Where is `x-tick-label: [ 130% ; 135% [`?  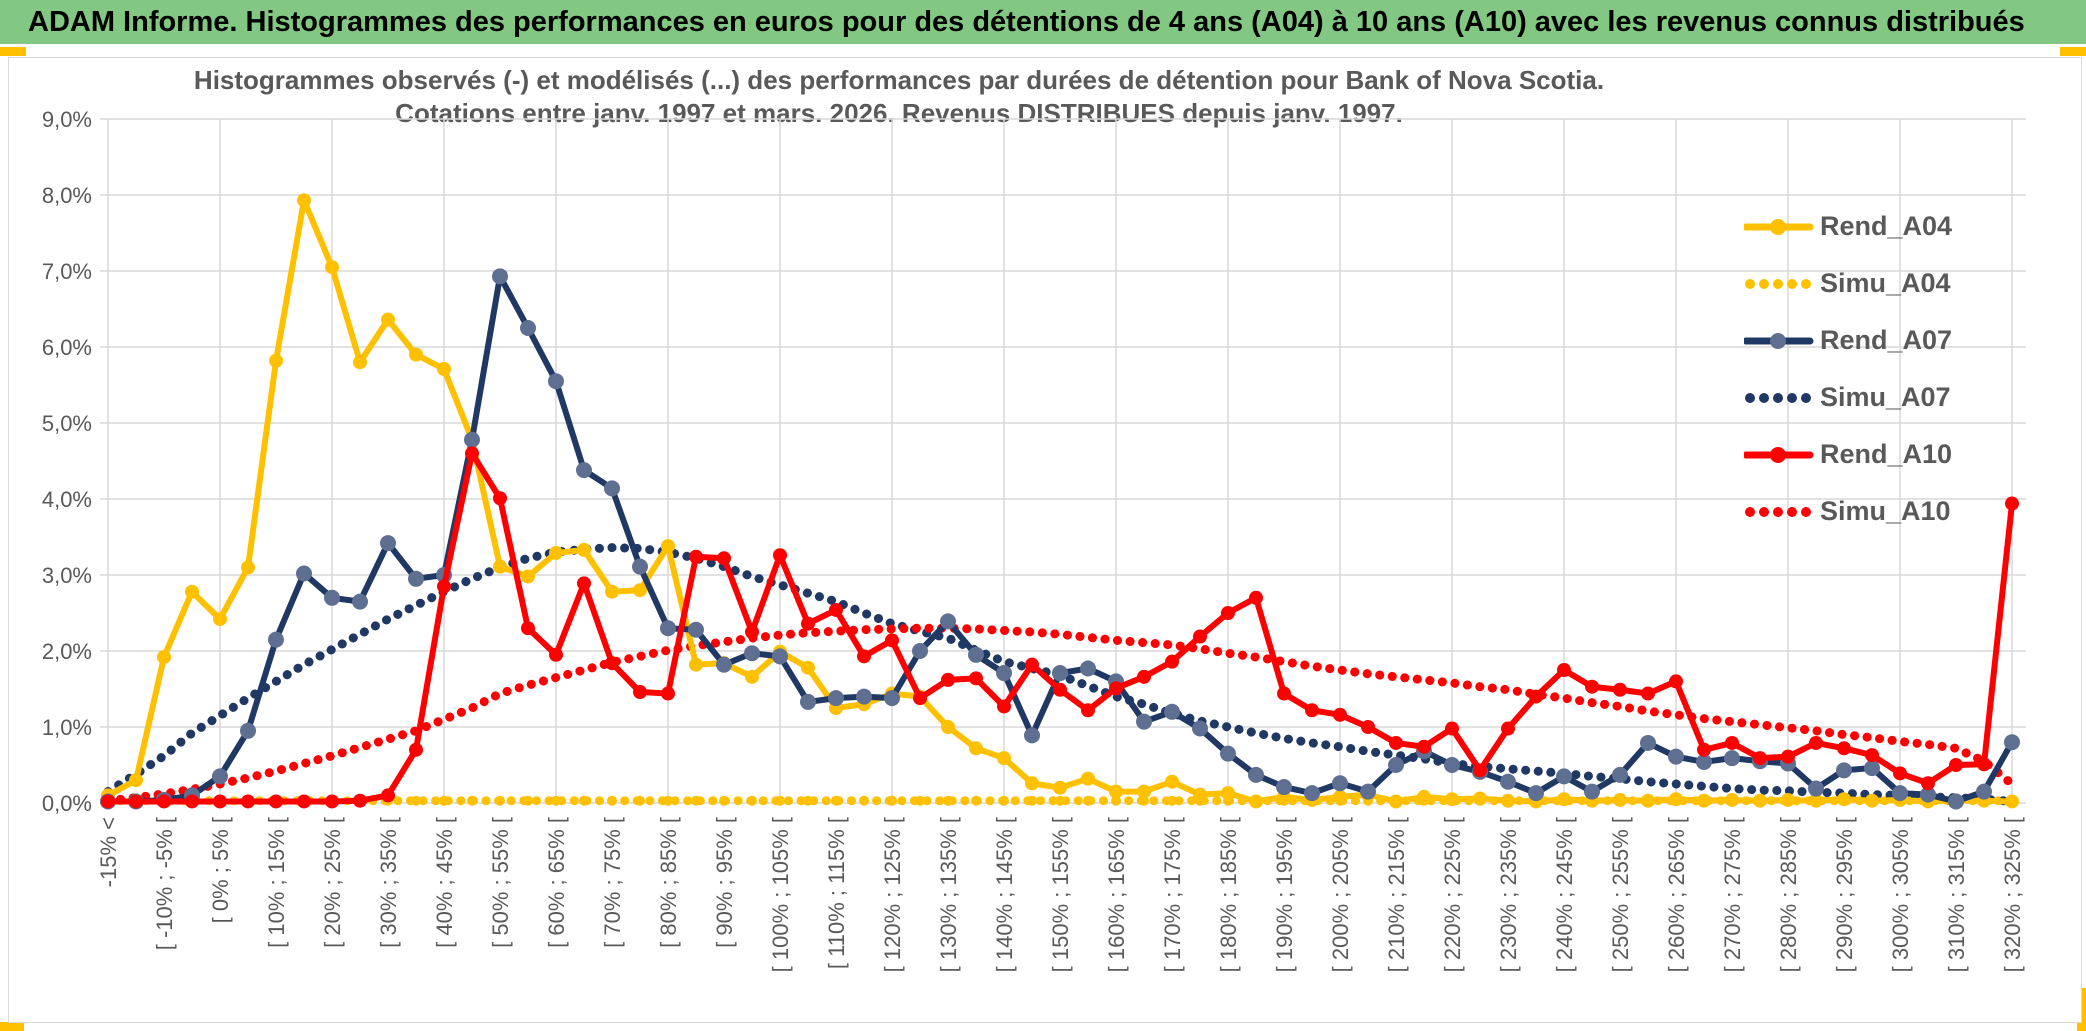
x-tick-label: [ 130% ; 135% [ is located at coordinates (948, 894).